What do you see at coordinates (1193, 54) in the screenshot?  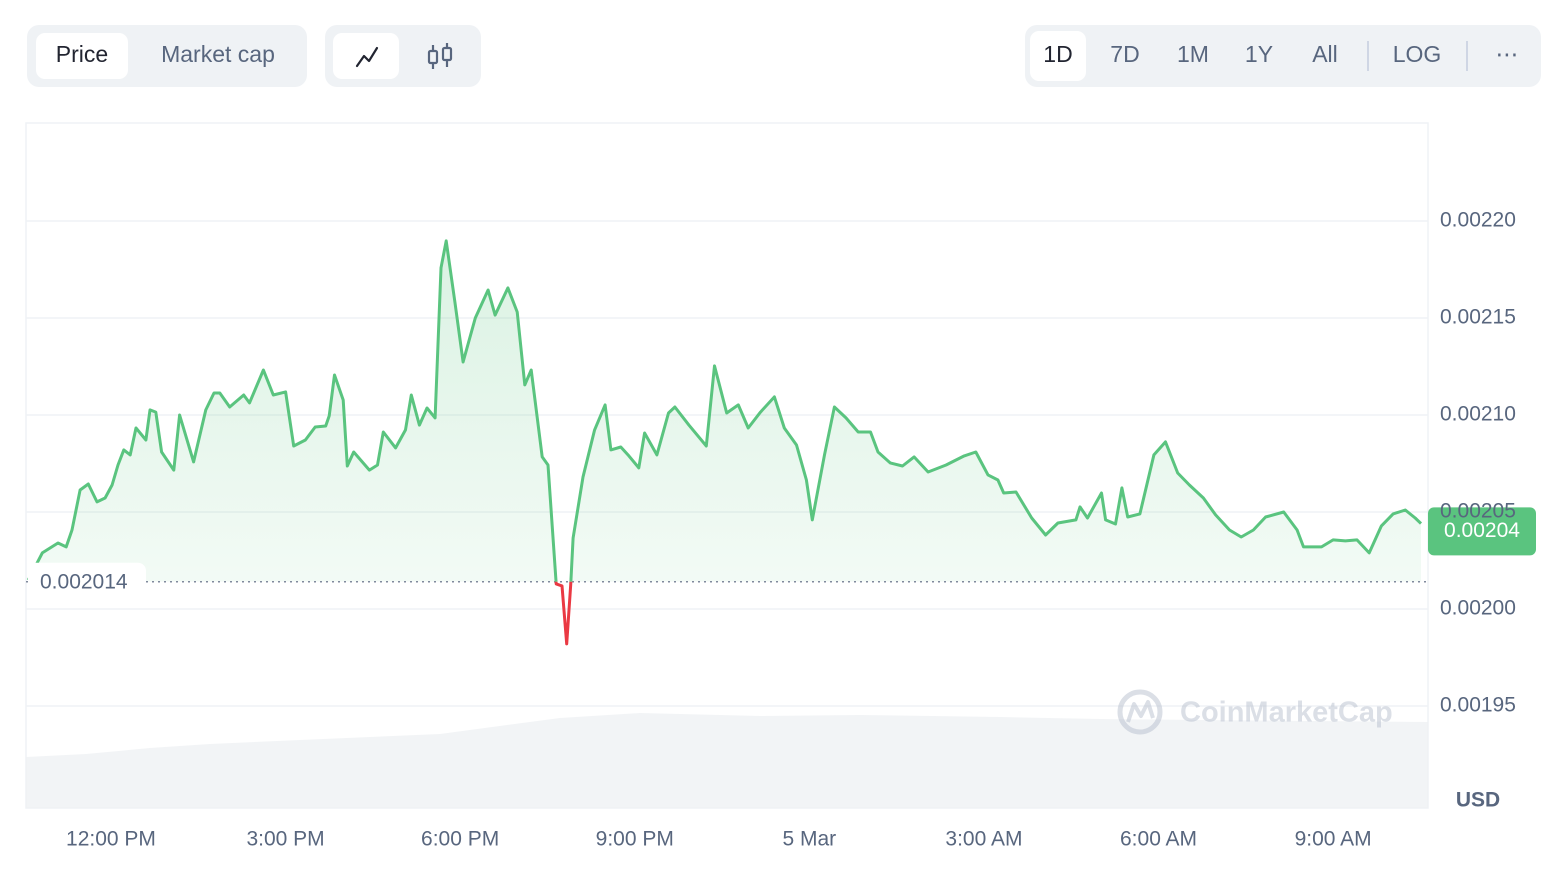 I see `range-tab: 1M` at bounding box center [1193, 54].